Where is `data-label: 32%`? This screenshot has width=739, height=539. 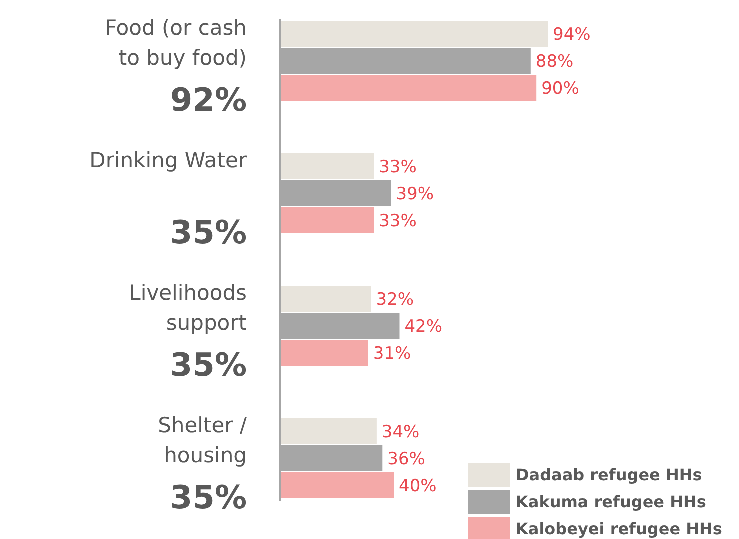
data-label: 32% is located at coordinates (395, 300).